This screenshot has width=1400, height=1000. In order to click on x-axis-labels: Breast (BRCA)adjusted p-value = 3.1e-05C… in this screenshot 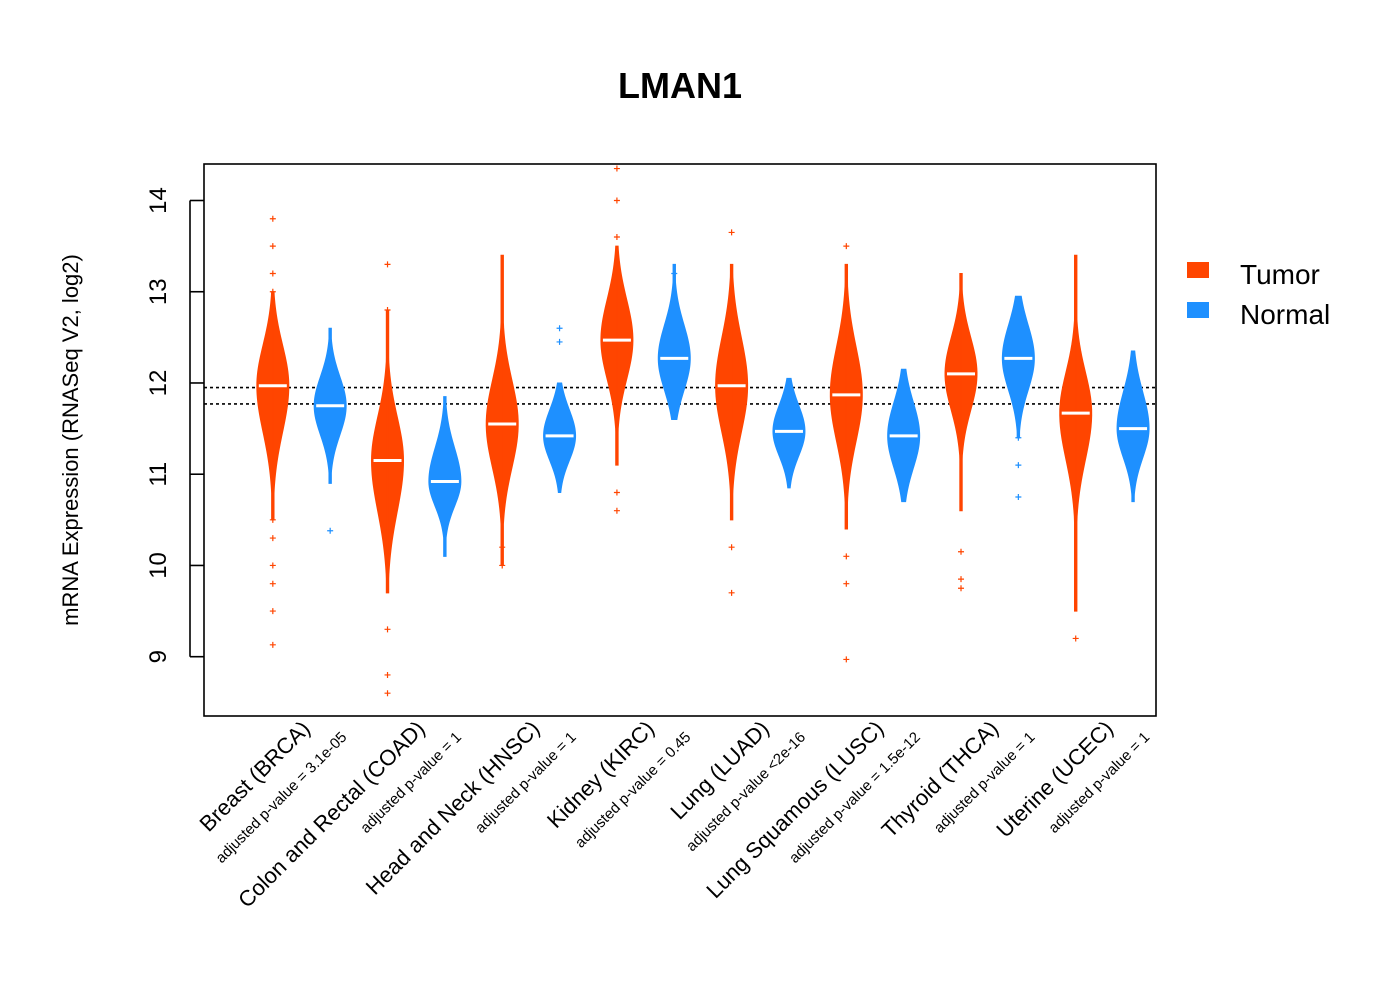, I will do `click(673, 814)`.